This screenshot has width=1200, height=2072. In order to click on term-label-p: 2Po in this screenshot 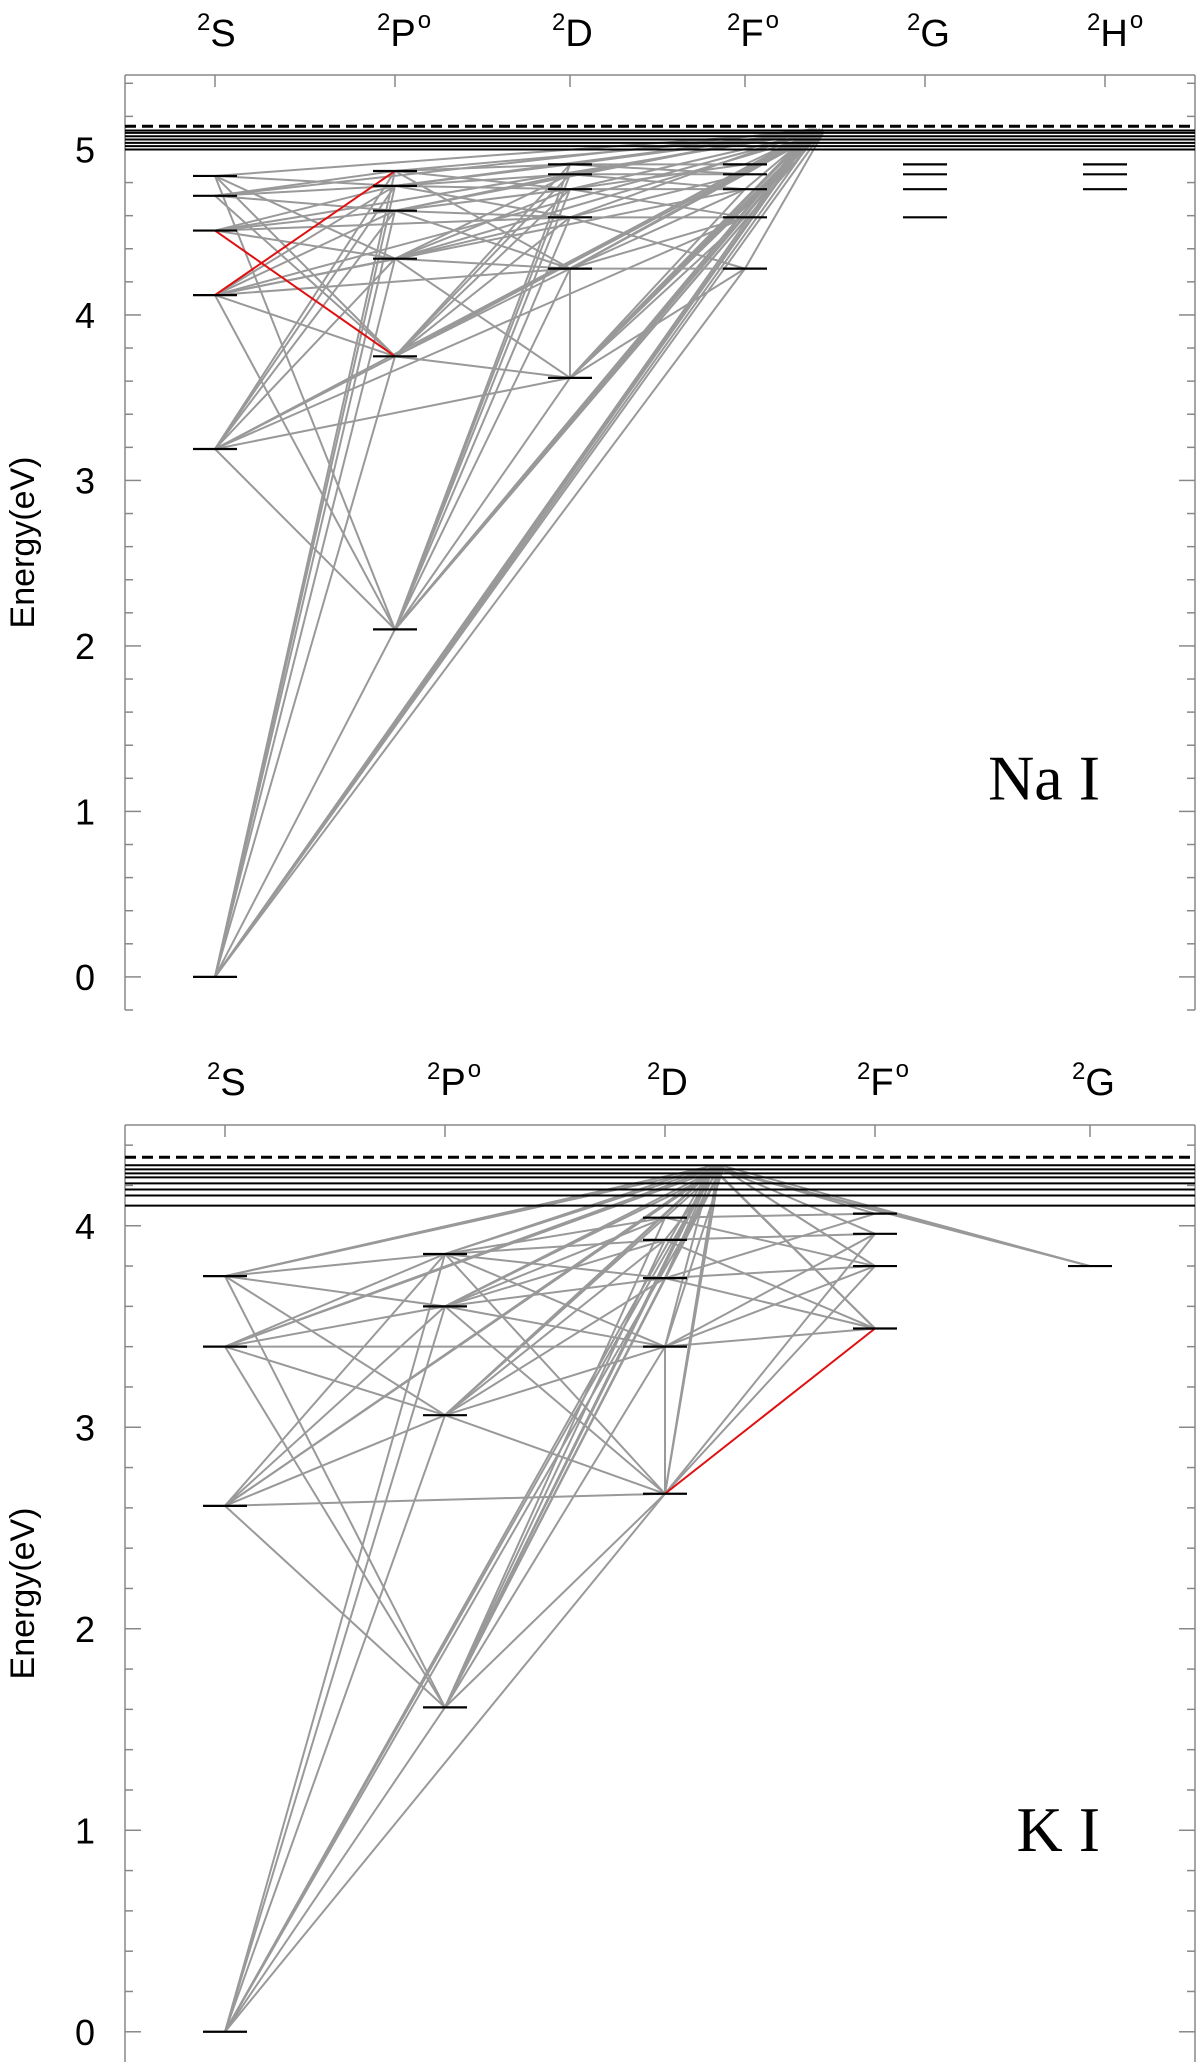, I will do `click(404, 31)`.